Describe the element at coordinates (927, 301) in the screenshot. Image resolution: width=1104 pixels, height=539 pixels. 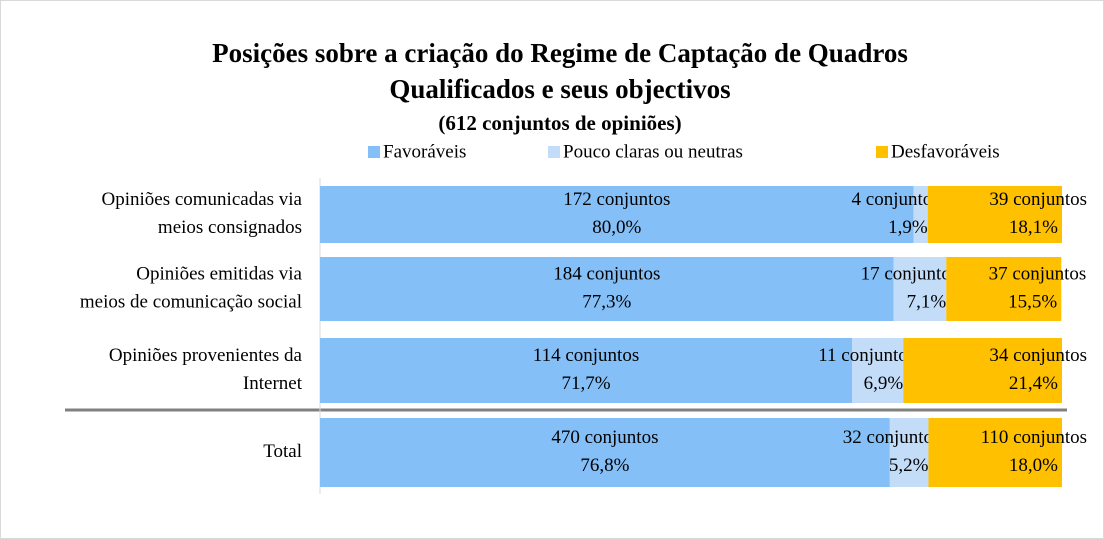
I see `value-label: 7,1%` at that location.